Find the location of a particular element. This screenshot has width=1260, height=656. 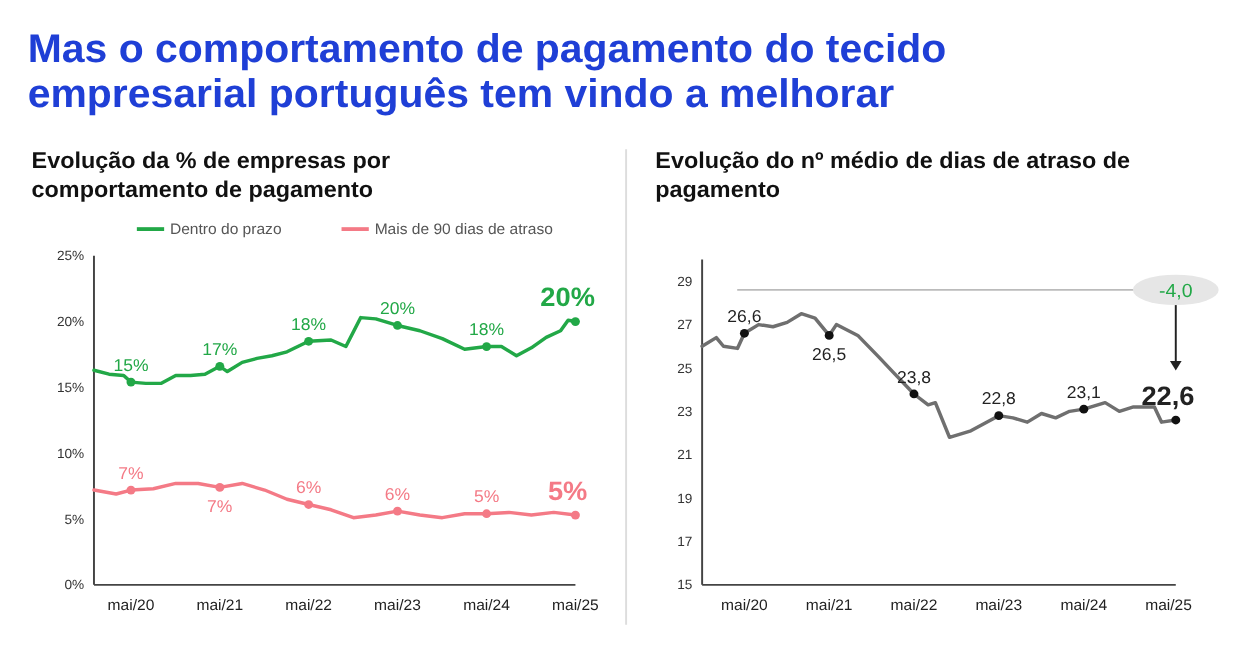

data-label: 22,6 is located at coordinates (1168, 396).